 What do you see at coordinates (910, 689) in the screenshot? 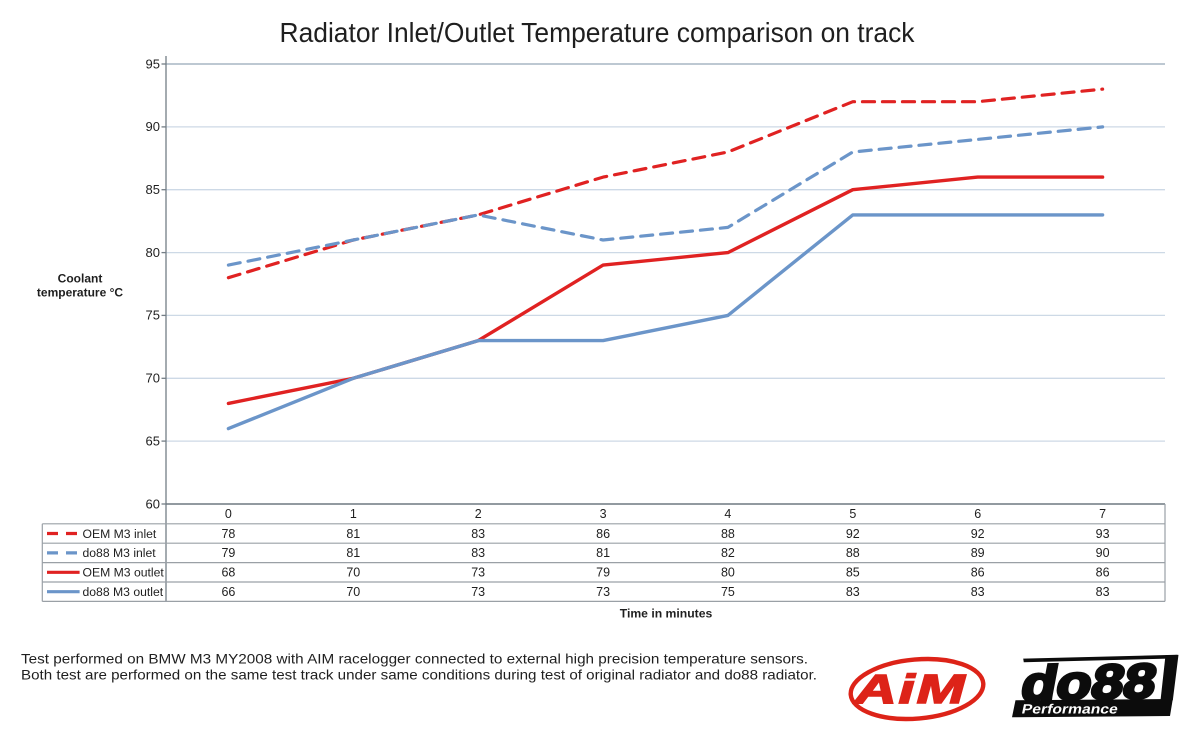
I see `svg-text: AiM` at bounding box center [910, 689].